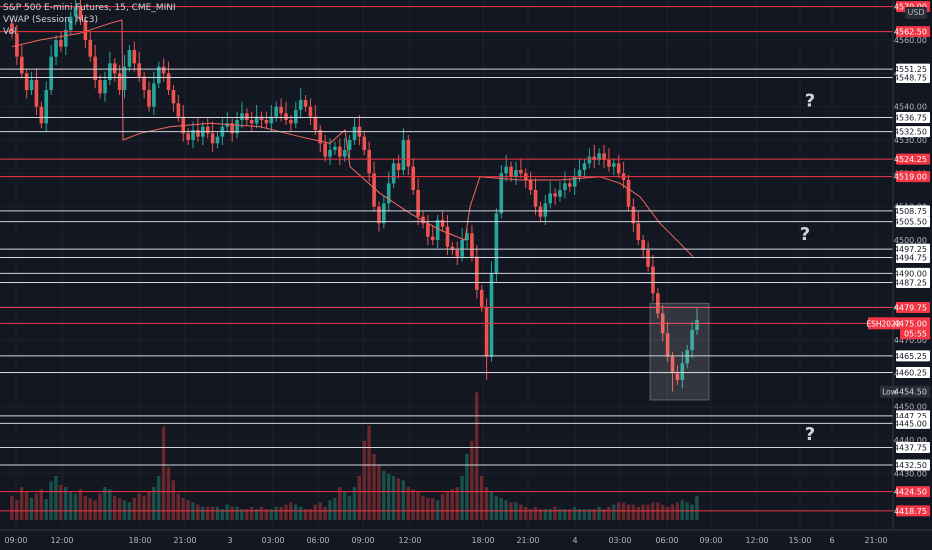 This screenshot has width=932, height=550. Describe the element at coordinates (61, 540) in the screenshot. I see `time-tick-label: 12:00` at that location.